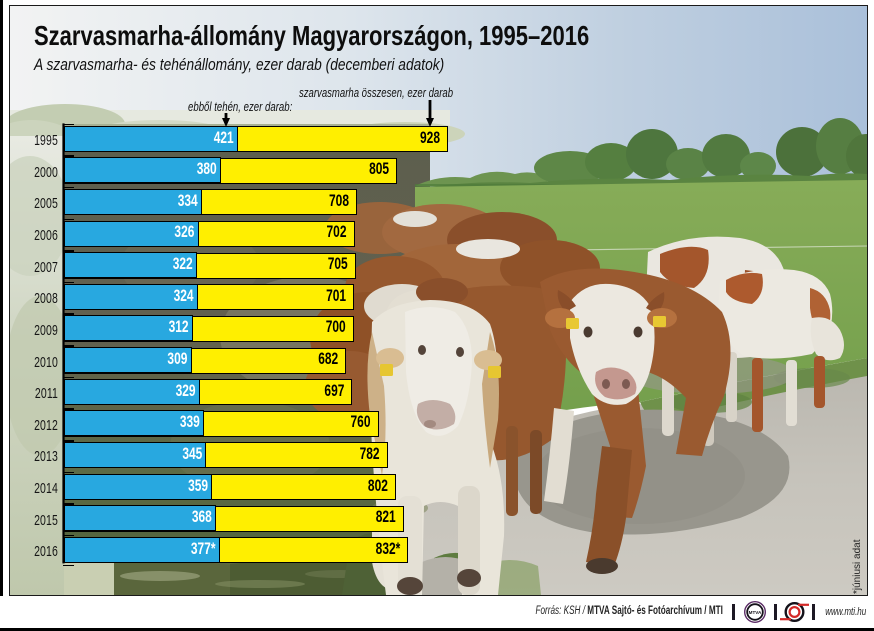 This screenshot has height=631, width=874. I want to click on svg-text: MTVA, so click(755, 612).